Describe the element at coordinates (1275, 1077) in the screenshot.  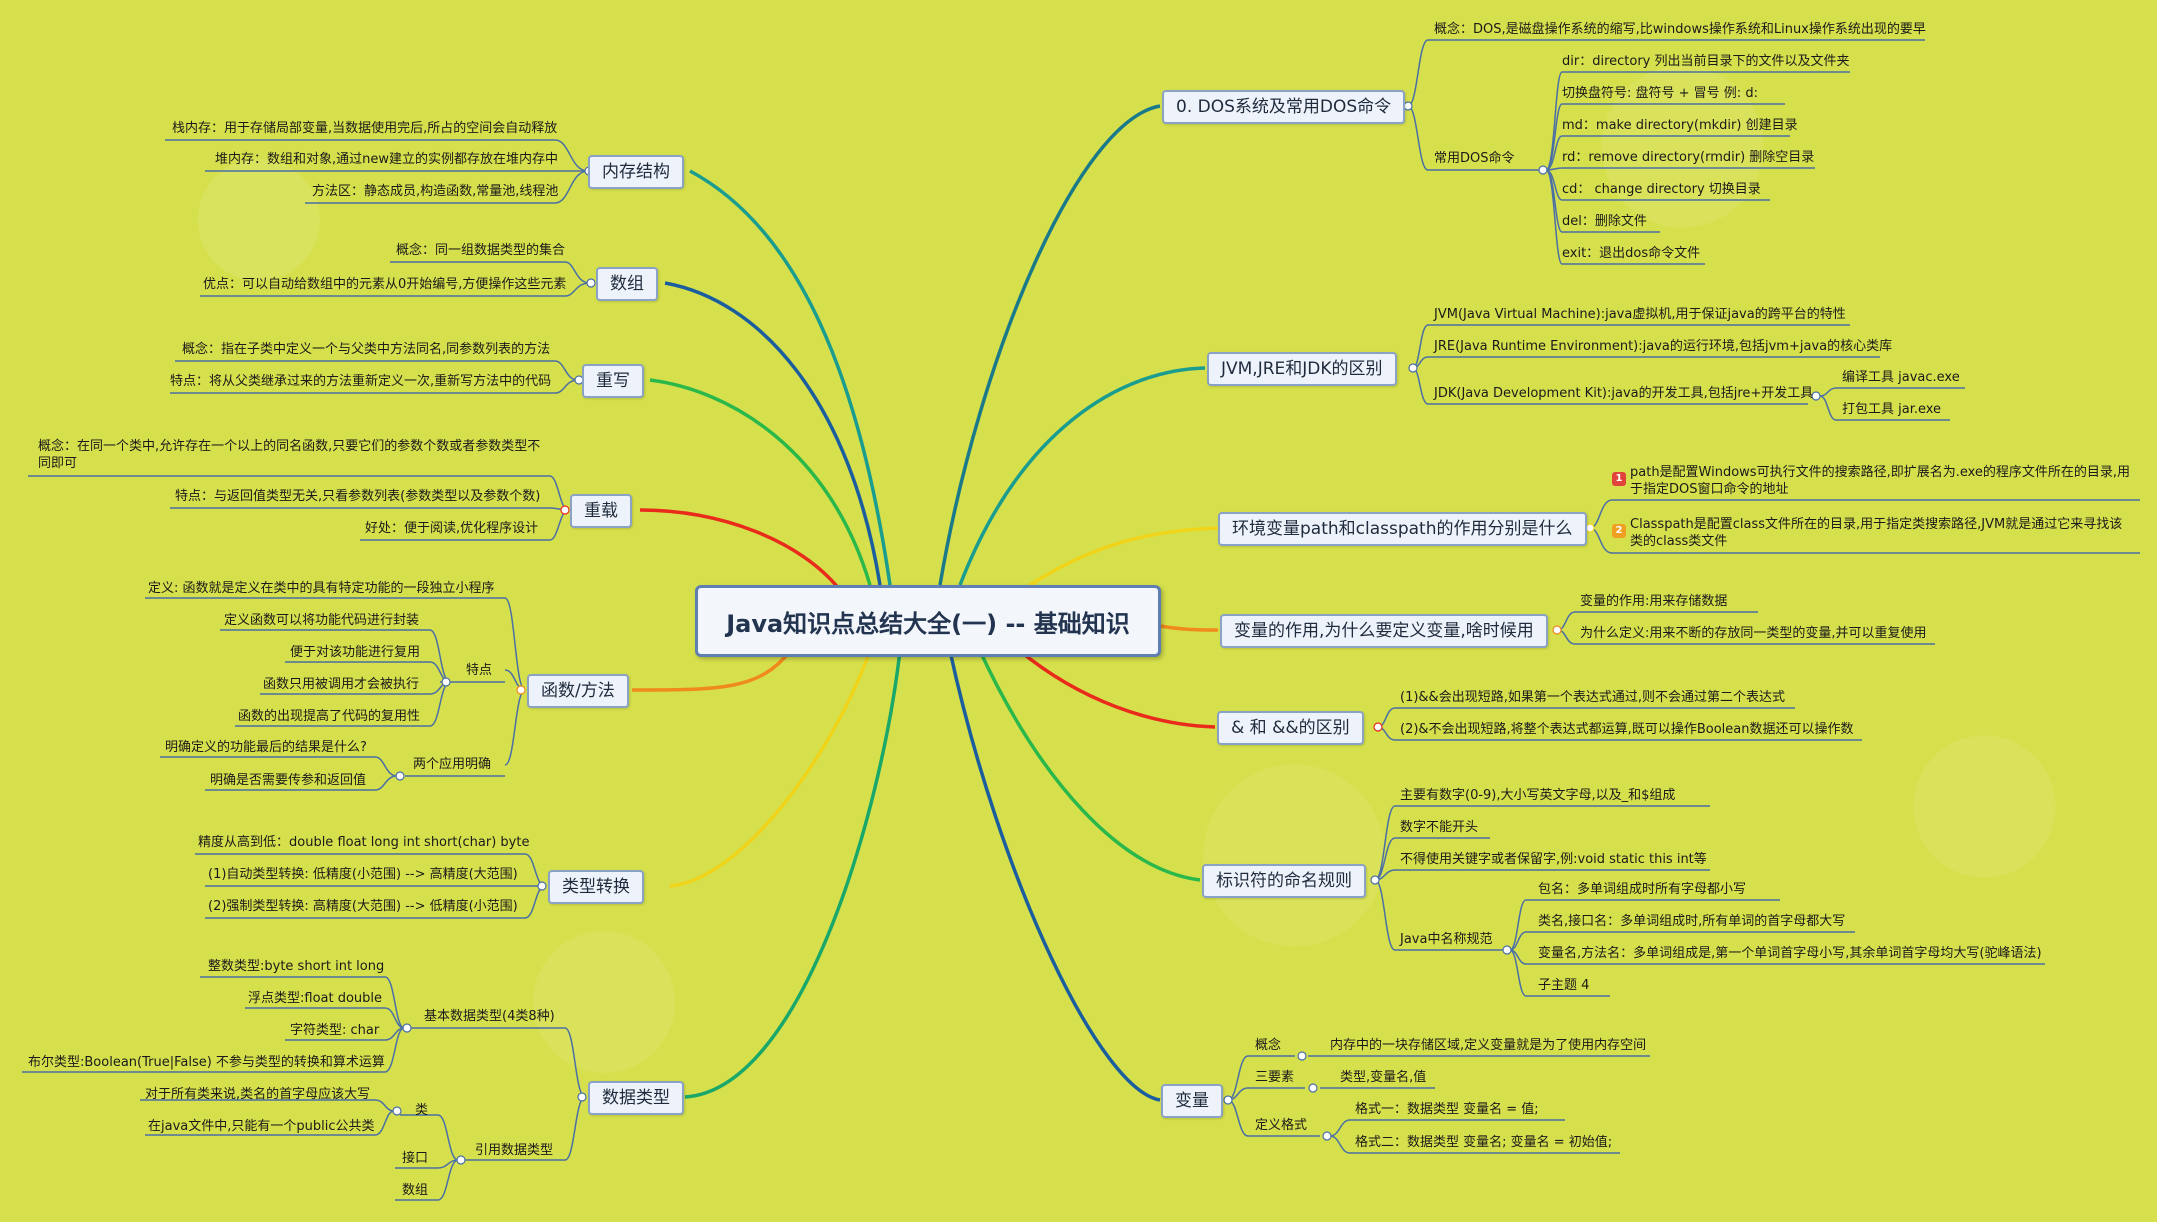
I see `leaf-three-elements-label: 三要素` at that location.